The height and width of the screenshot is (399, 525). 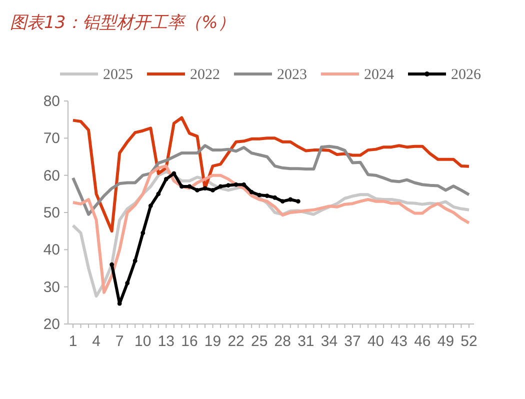 What do you see at coordinates (51, 213) in the screenshot?
I see `y-tick-label: 50` at bounding box center [51, 213].